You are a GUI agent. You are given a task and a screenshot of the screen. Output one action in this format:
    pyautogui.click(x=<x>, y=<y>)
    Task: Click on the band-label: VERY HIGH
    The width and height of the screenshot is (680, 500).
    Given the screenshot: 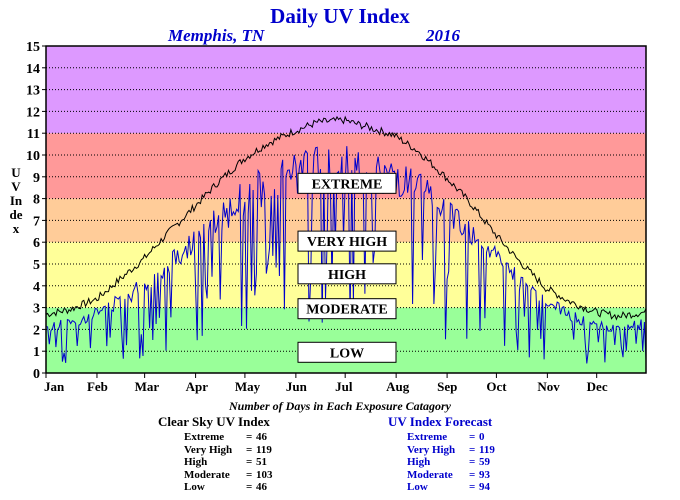 What is the action you would take?
    pyautogui.click(x=347, y=242)
    